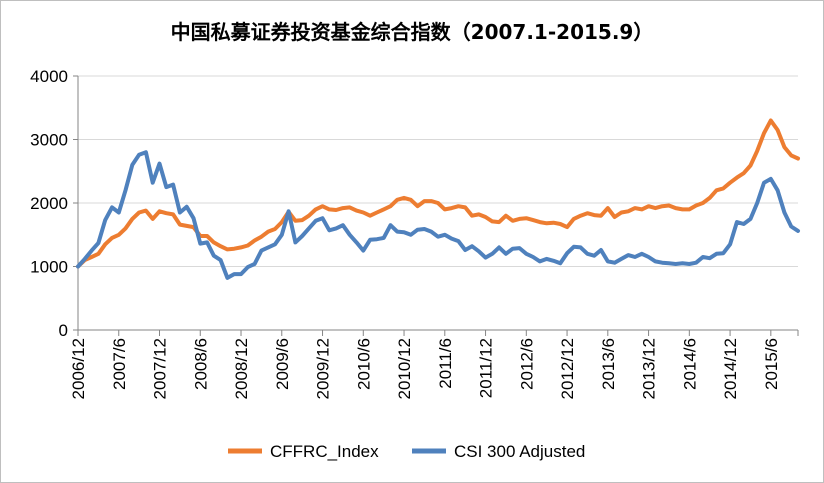 The width and height of the screenshot is (824, 483). What do you see at coordinates (689, 364) in the screenshot?
I see `x-tick-label: 2014/6` at bounding box center [689, 364].